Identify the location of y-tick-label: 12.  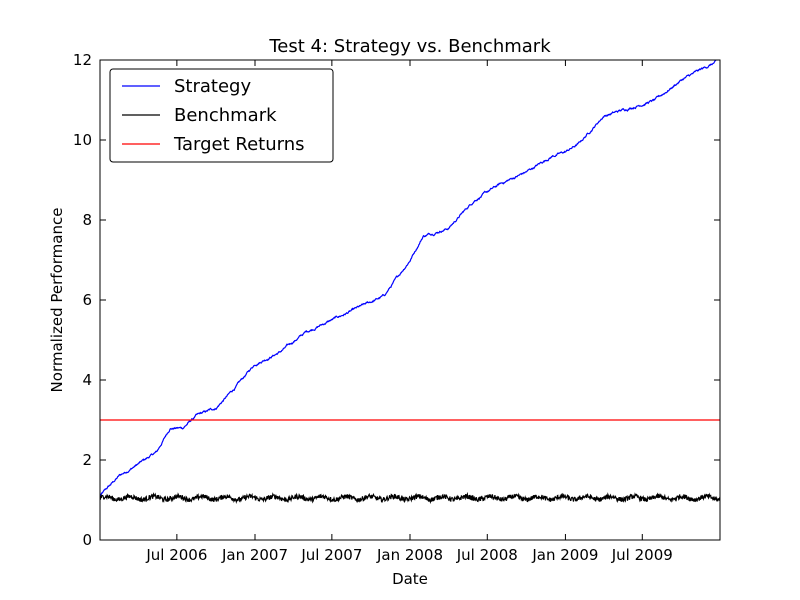
(82, 60).